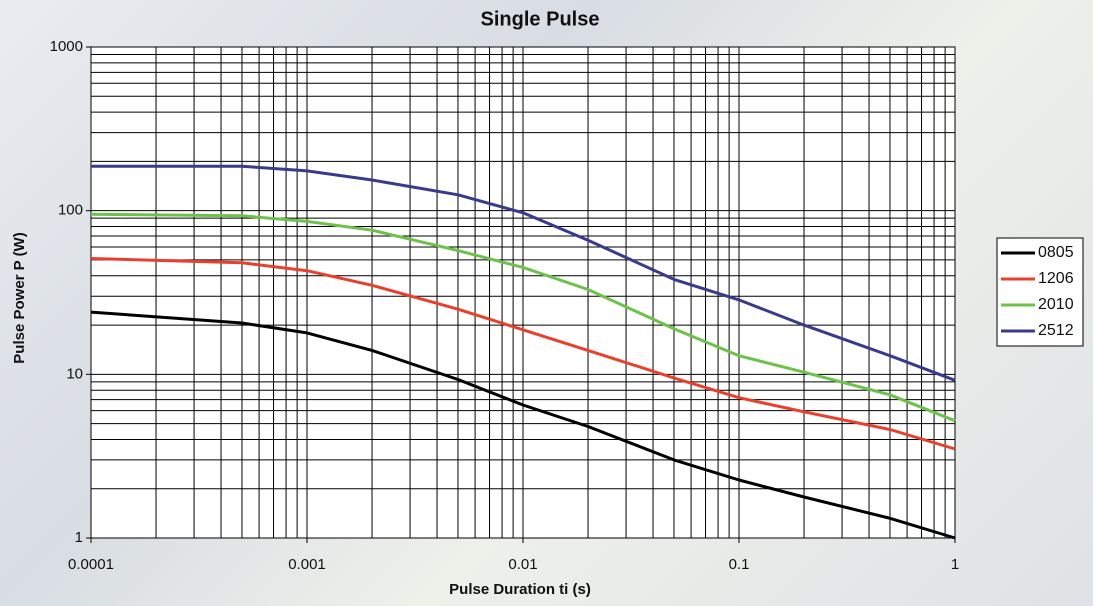 This screenshot has height=606, width=1093. Describe the element at coordinates (1056, 330) in the screenshot. I see `legend-label: 2512` at that location.